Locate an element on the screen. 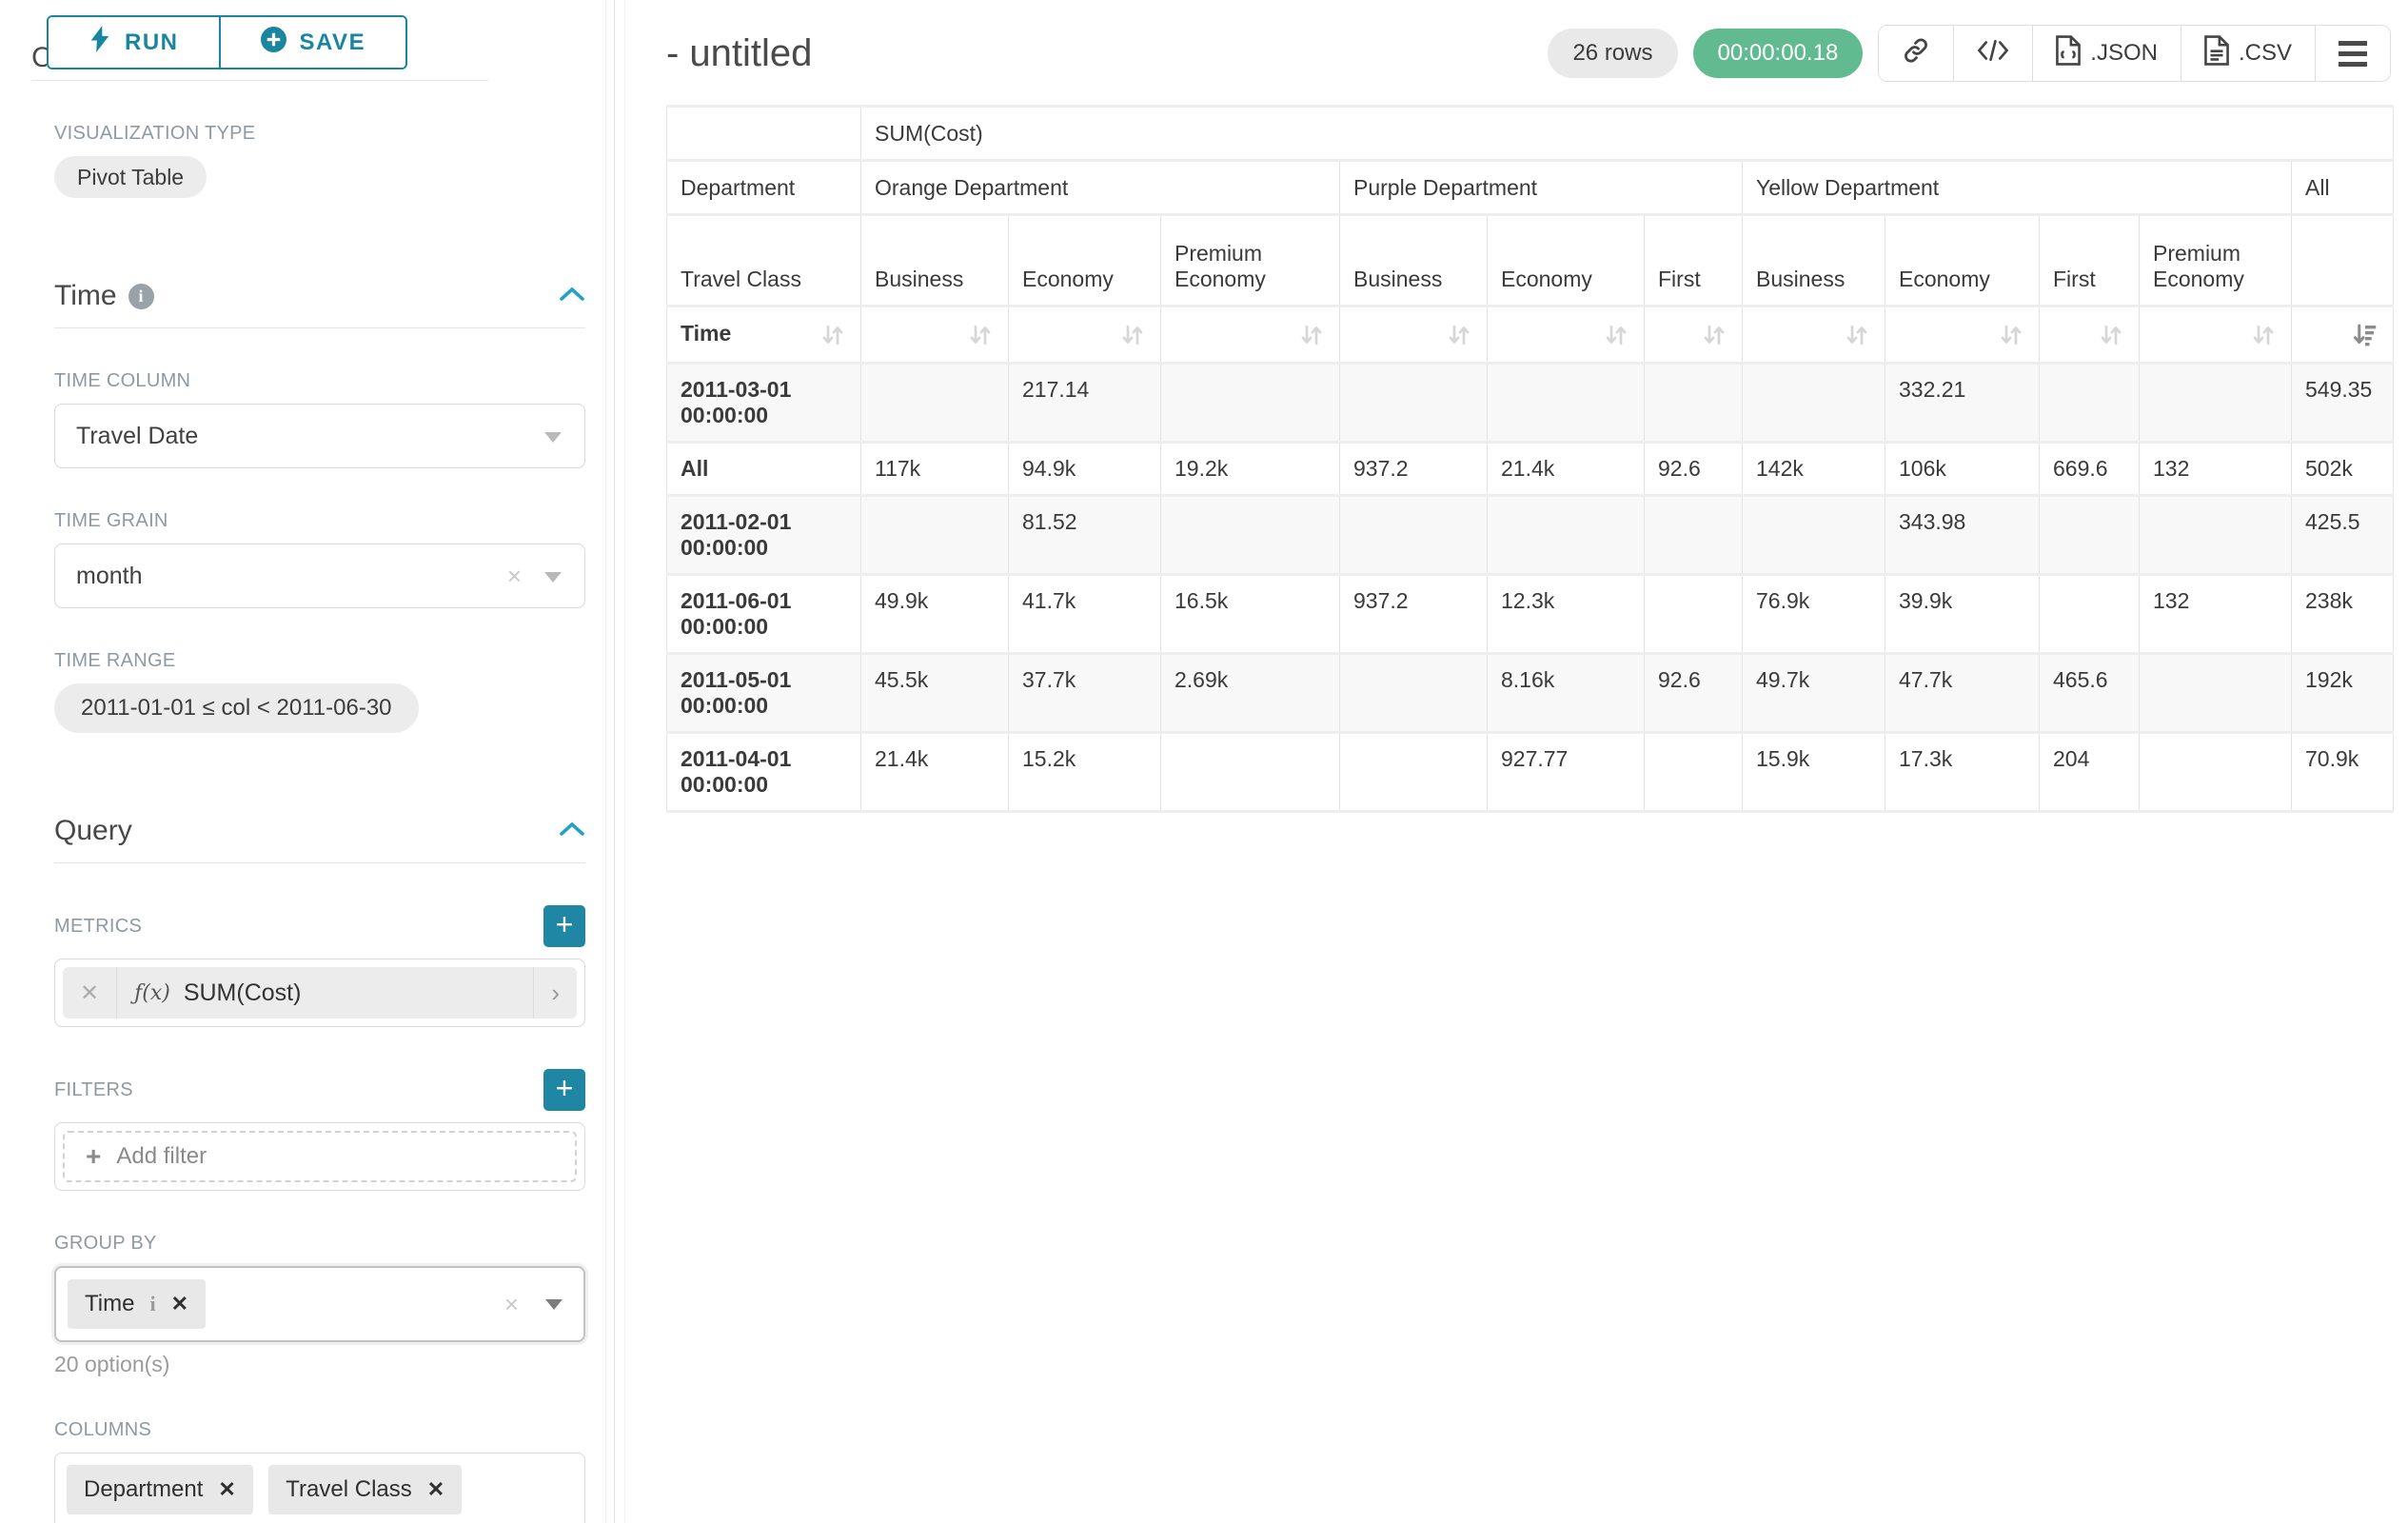 Image resolution: width=2408 pixels, height=1523 pixels. pivot-row-label: 2011-02-01 00:00:00 is located at coordinates (763, 534).